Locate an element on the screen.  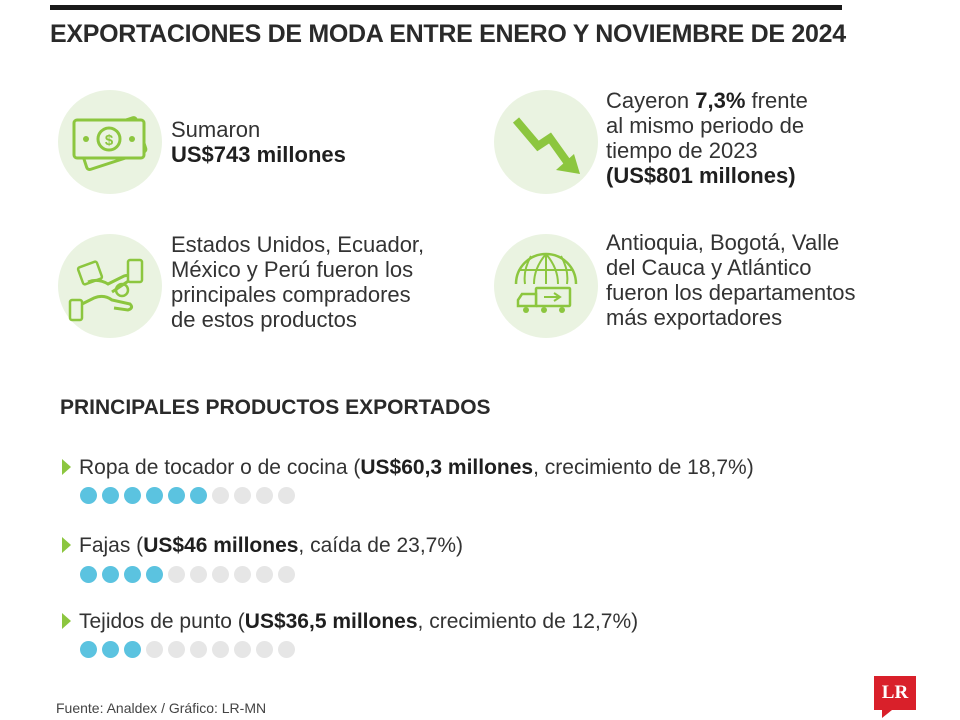
stat-total-pre: Sumaron is located at coordinates (216, 129).